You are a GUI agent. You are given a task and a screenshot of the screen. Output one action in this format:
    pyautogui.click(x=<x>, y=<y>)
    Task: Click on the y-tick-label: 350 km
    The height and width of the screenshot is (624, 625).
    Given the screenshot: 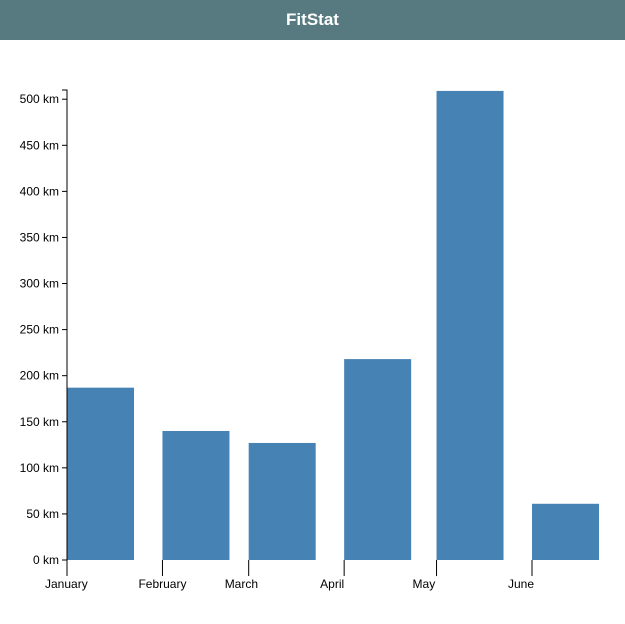 What is the action you would take?
    pyautogui.click(x=39, y=237)
    